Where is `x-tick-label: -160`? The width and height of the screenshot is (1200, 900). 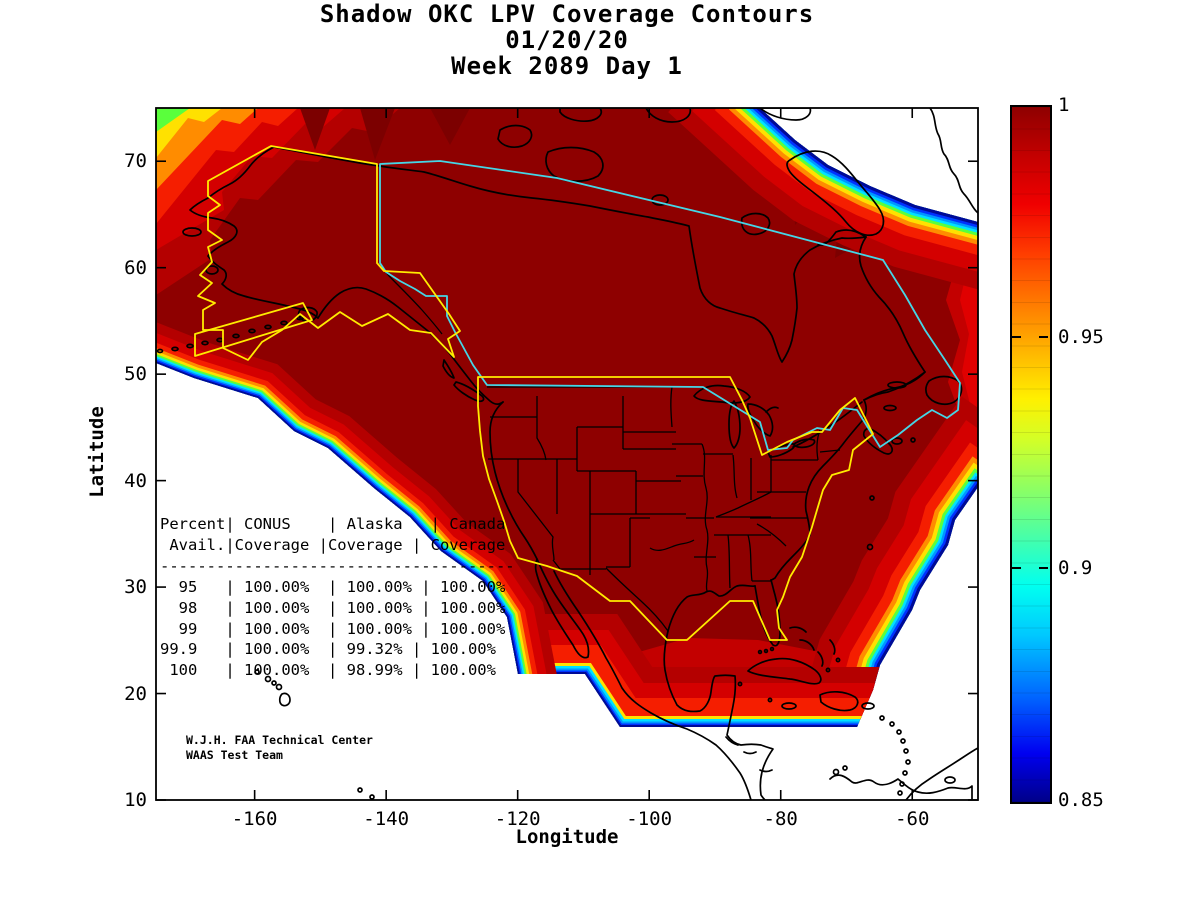 x-tick-label: -160 is located at coordinates (254, 819).